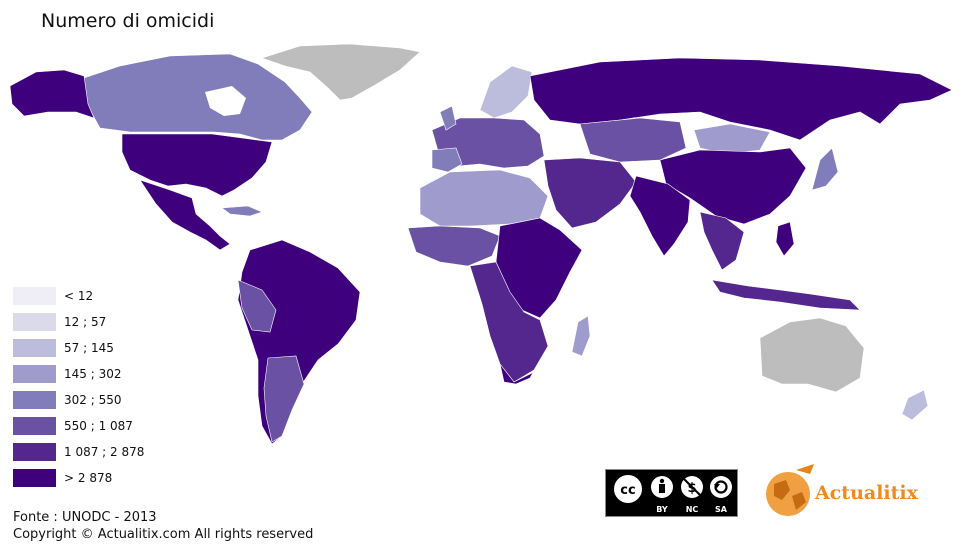  I want to click on license-label-nc: NC, so click(692, 509).